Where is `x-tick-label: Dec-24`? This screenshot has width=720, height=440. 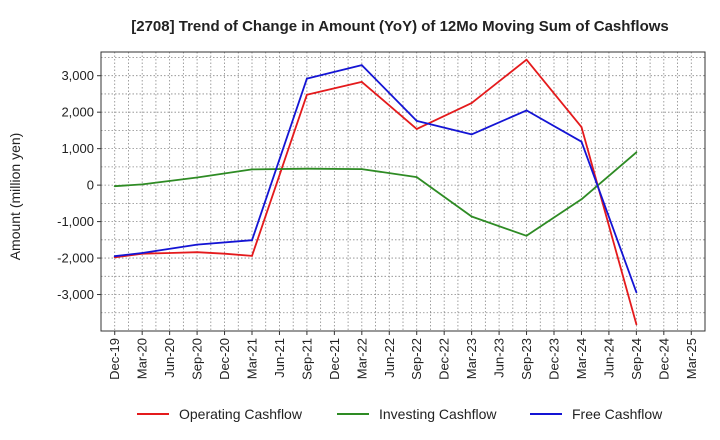 x-tick-label: Dec-24 is located at coordinates (663, 359).